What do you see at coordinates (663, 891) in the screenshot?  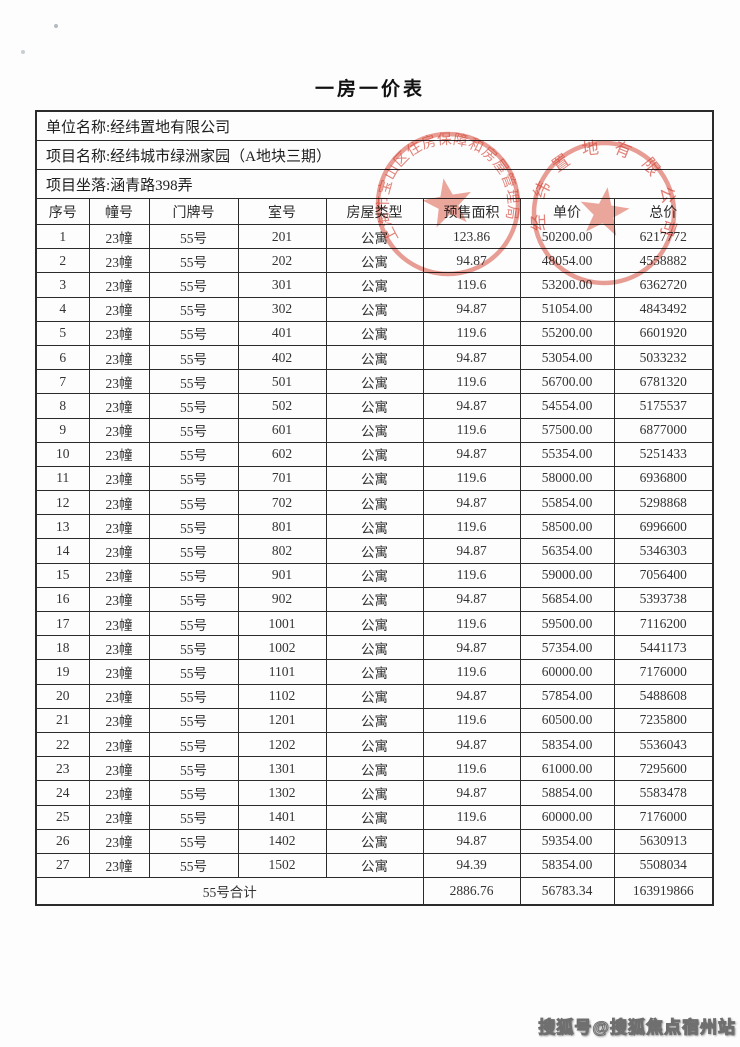 I see `total-price: 163919866` at bounding box center [663, 891].